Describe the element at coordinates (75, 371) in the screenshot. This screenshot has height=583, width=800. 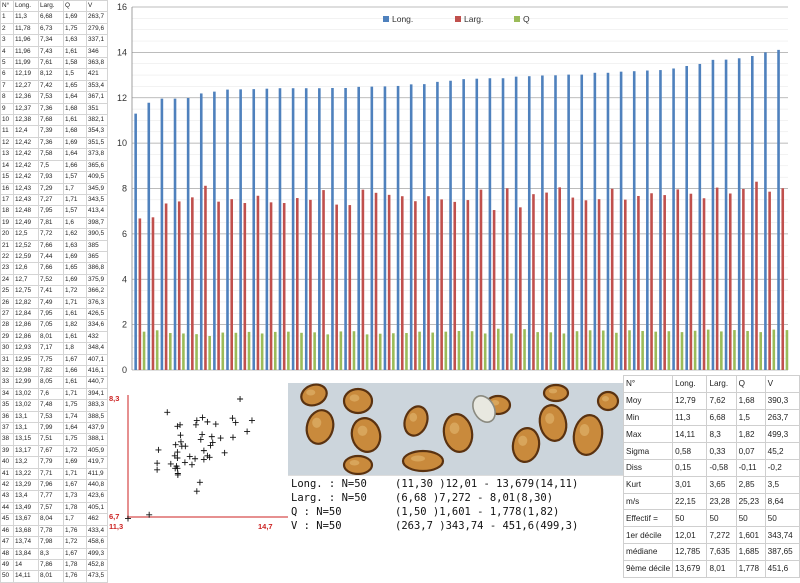
I see `specimen-cell: 1,66` at that location.